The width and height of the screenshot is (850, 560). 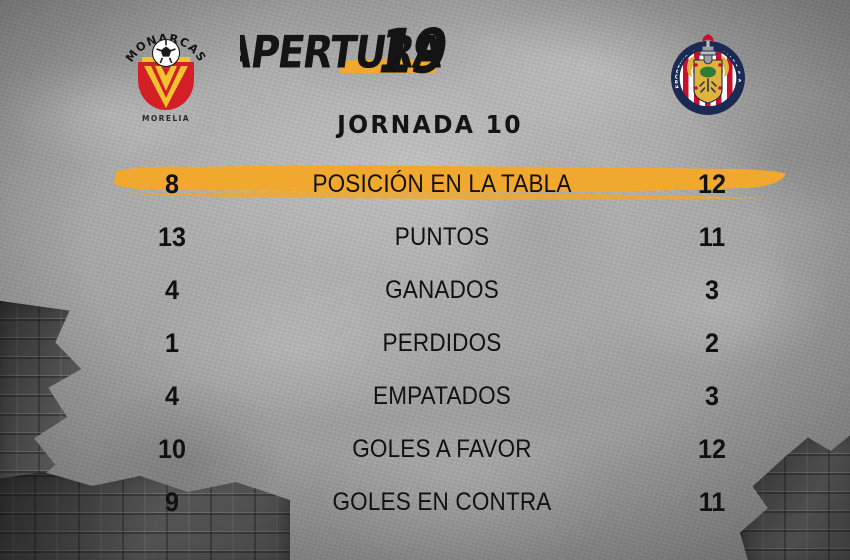 I want to click on table-row: 1 PERDIDOS 2, so click(x=425, y=343).